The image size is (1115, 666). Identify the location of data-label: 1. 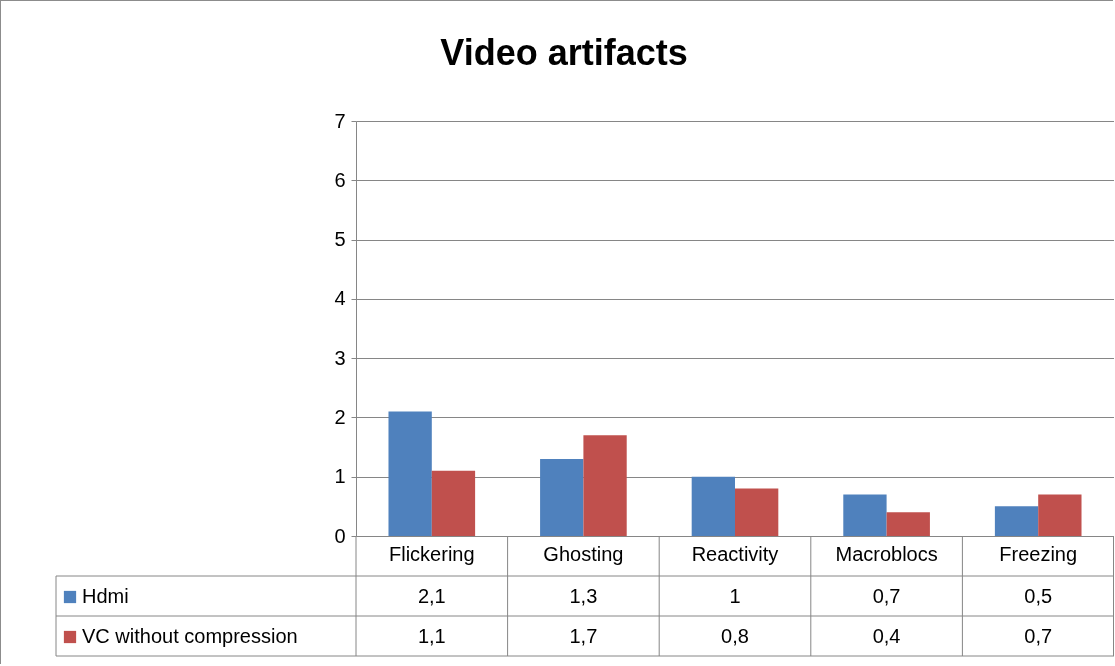
(735, 596).